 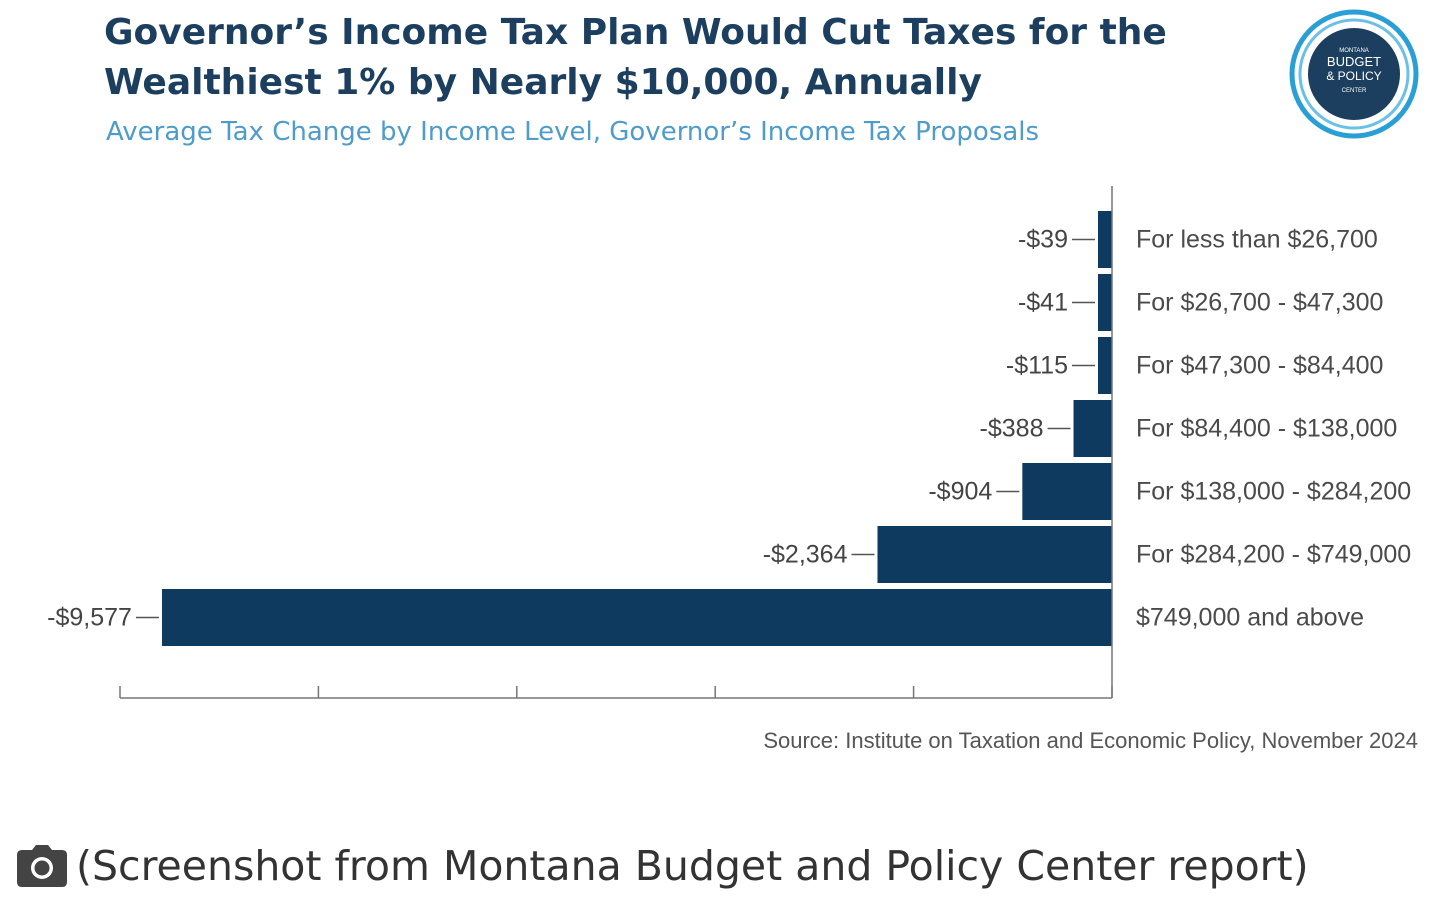 I want to click on mbpc-logo: MONTANA BUDGET & POLICY CENTER, so click(x=1354, y=74).